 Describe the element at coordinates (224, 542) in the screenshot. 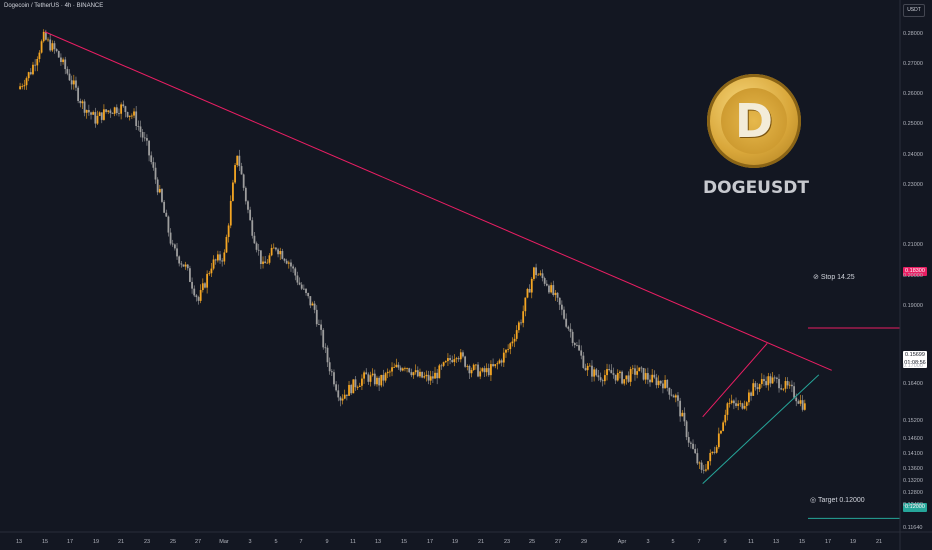

I see `x-tick-label: Mar` at that location.